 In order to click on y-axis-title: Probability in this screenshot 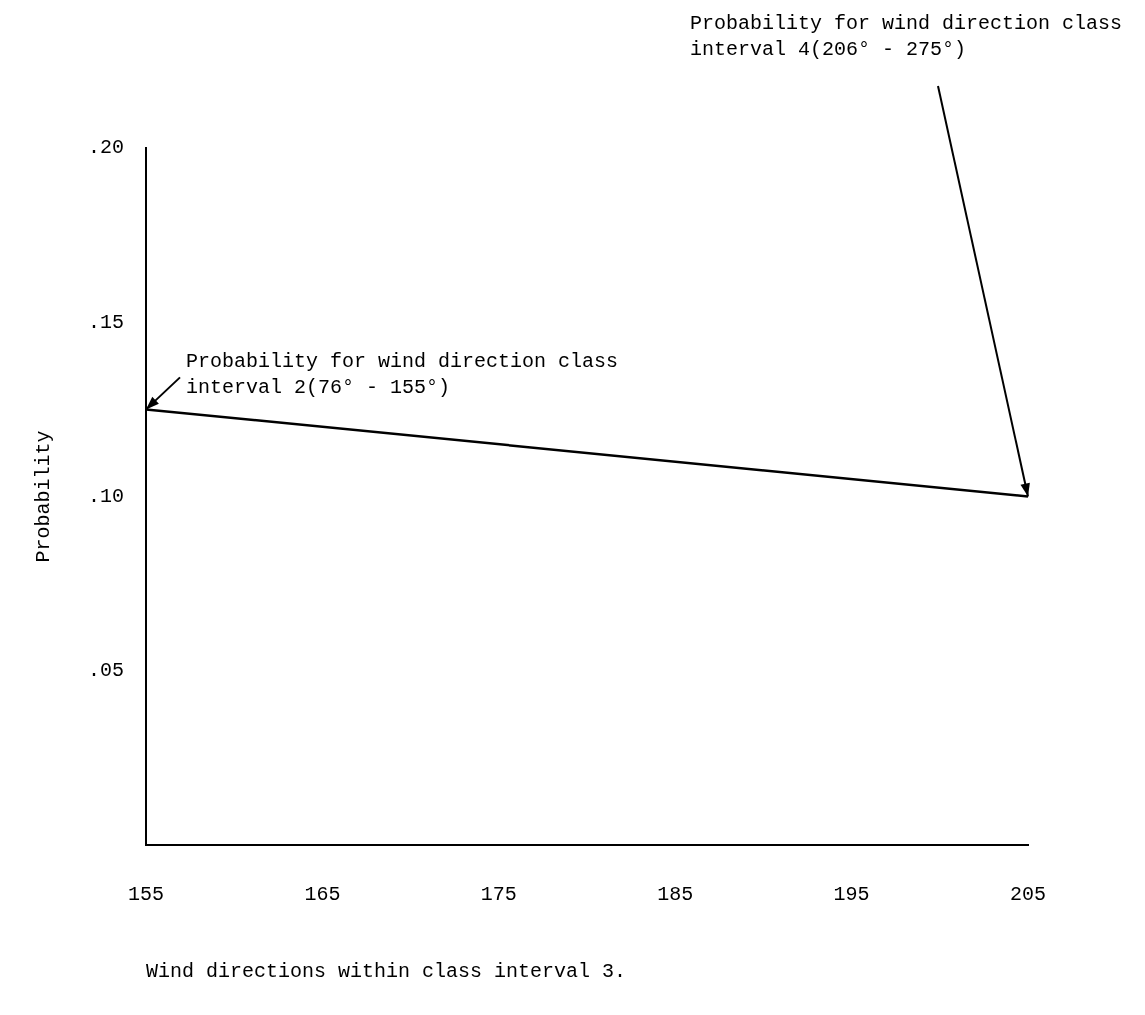, I will do `click(44, 496)`.